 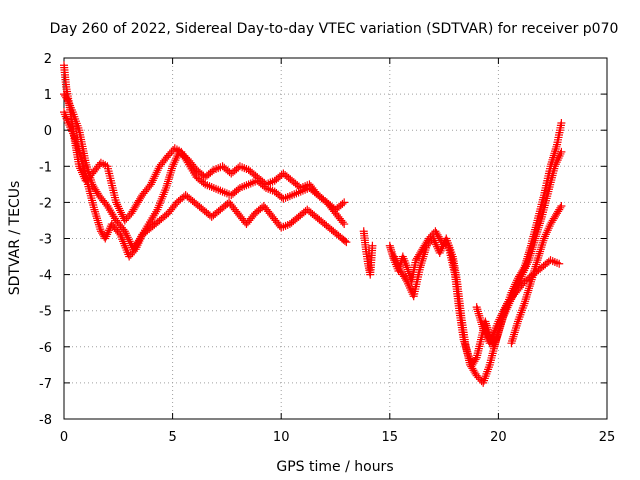 I want to click on y-axis-label: SDTVAR / TECUs, so click(x=15, y=238).